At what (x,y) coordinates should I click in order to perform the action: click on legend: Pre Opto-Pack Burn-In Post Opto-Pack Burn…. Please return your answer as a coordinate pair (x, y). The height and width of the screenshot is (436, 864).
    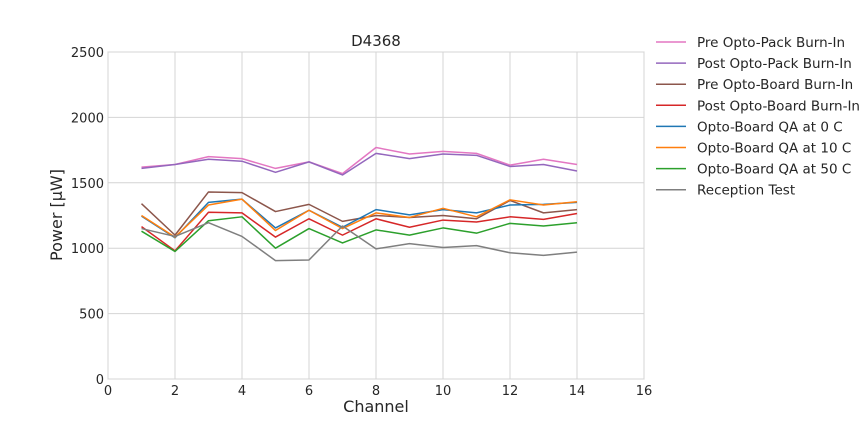
    Looking at the image, I should click on (758, 117).